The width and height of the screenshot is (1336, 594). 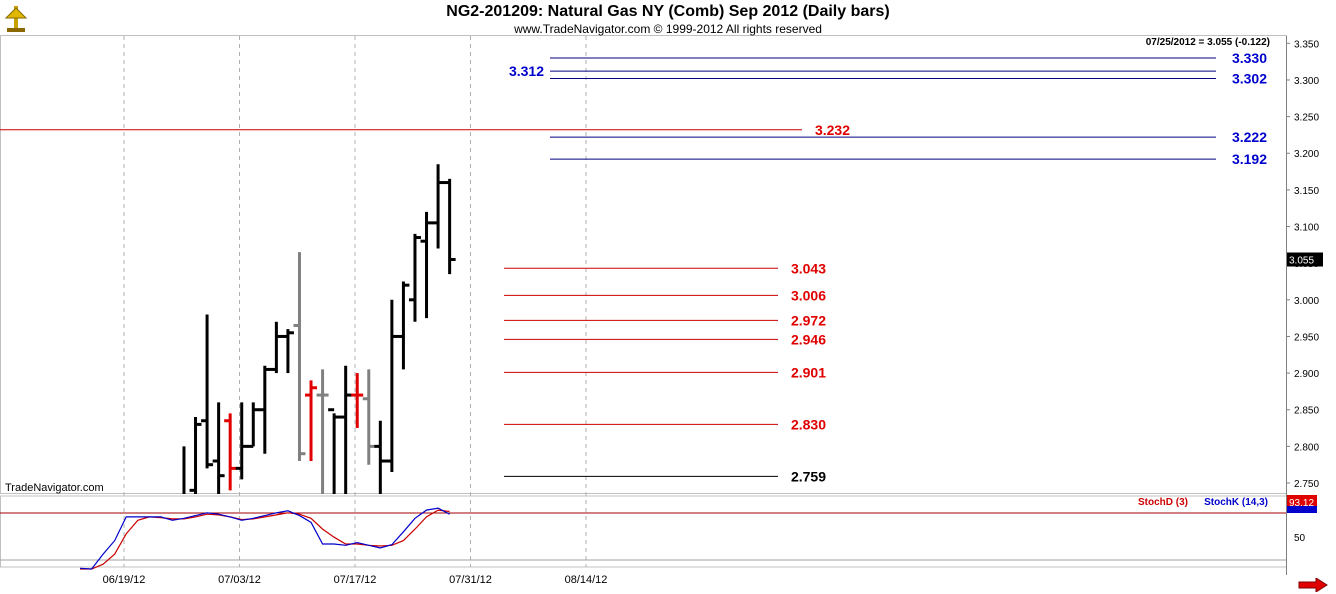 What do you see at coordinates (1306, 447) in the screenshot?
I see `price-tick-label: 2.800` at bounding box center [1306, 447].